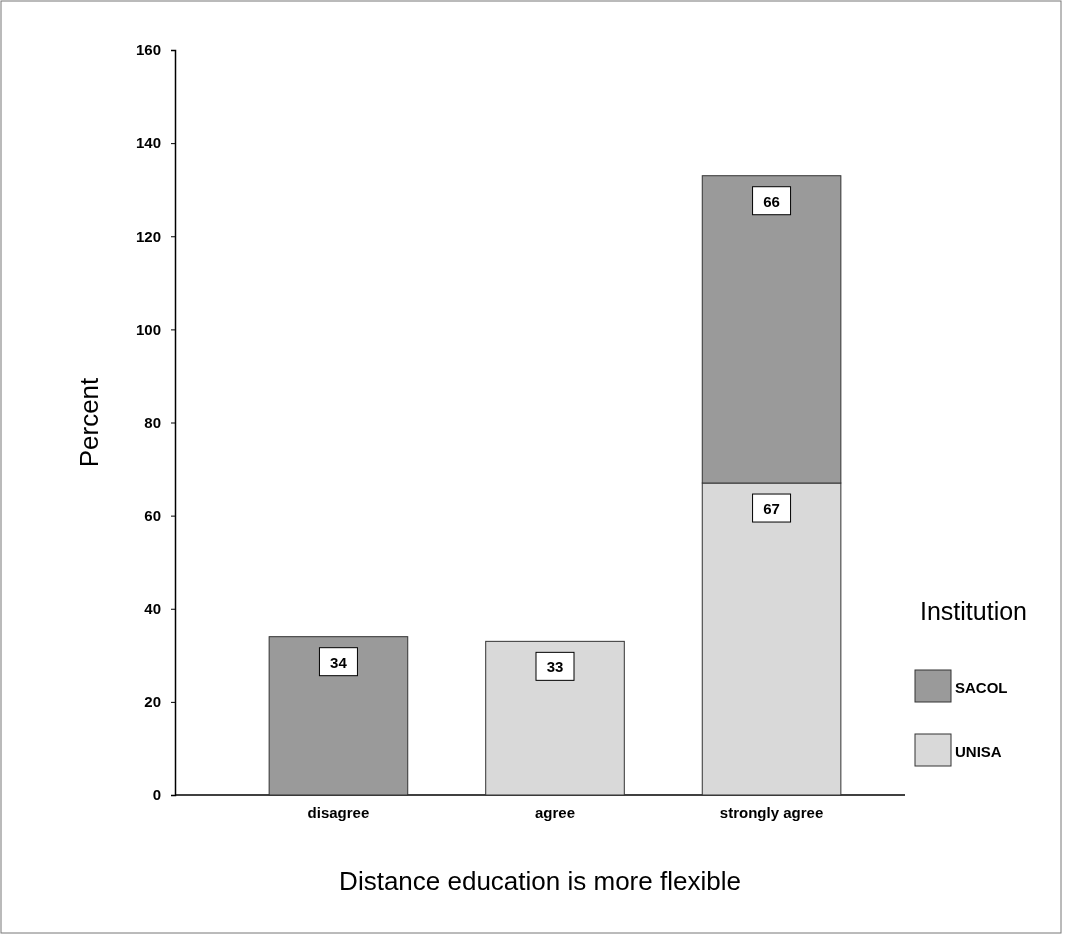  What do you see at coordinates (555, 812) in the screenshot?
I see `x-tick-label: agree` at bounding box center [555, 812].